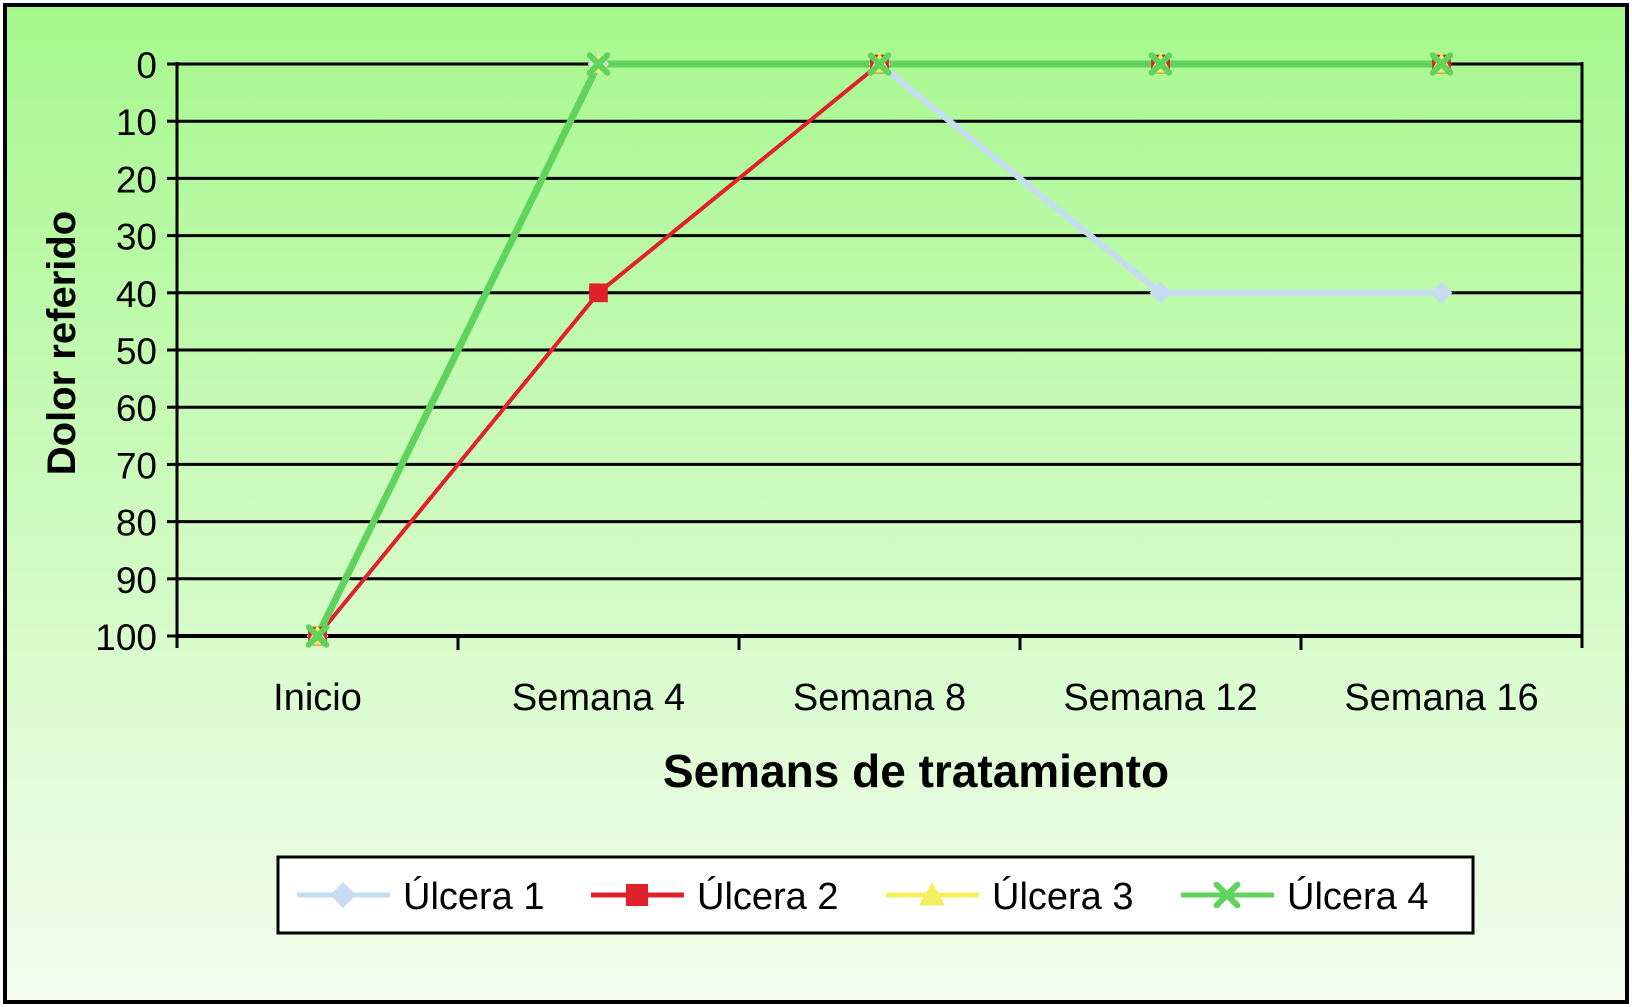 This screenshot has width=1632, height=1007. I want to click on y-tick-label: 40, so click(136, 294).